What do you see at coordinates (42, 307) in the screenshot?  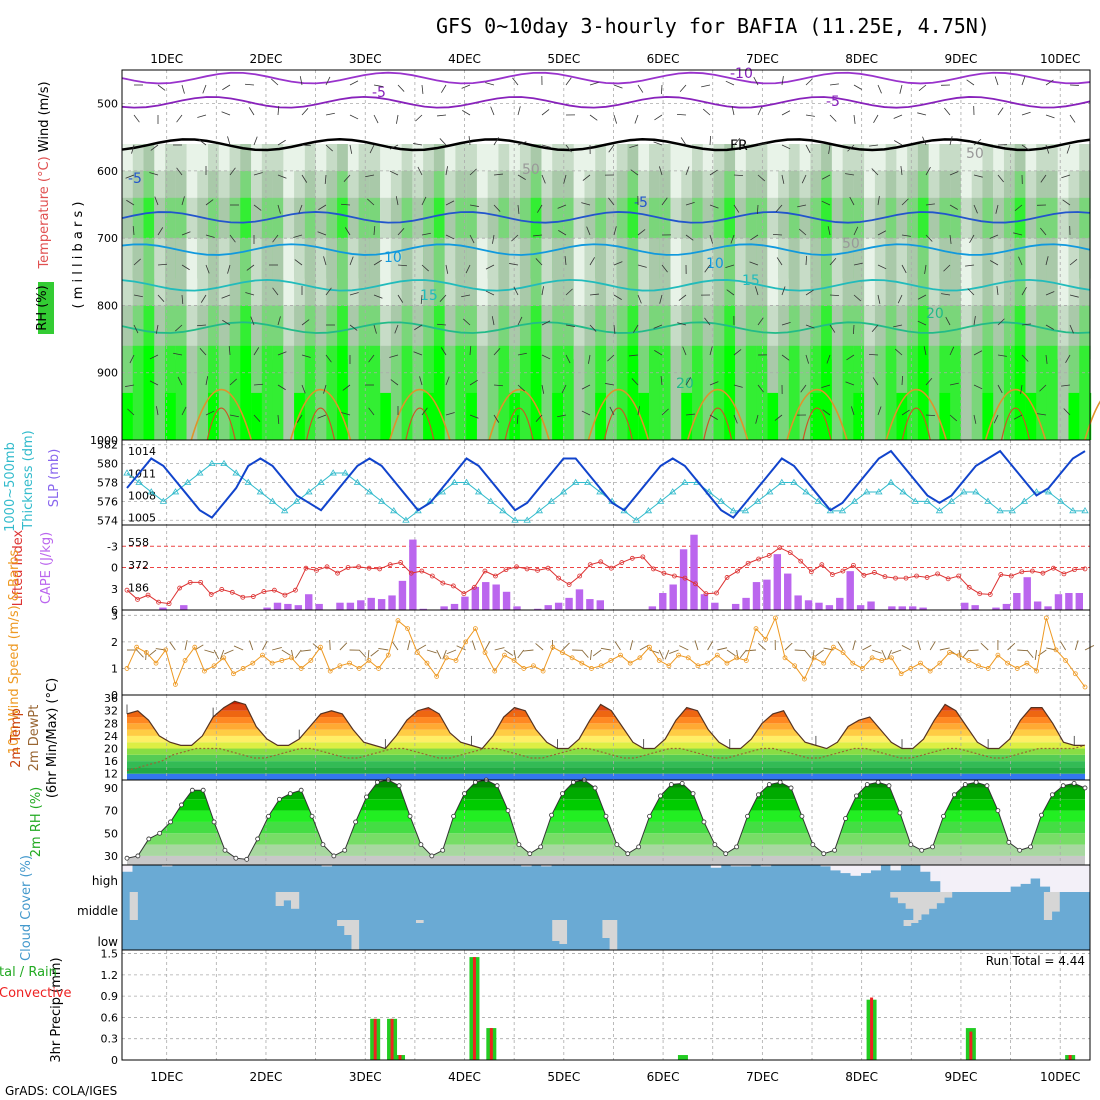 I see `y-axis-label: RH (%)` at bounding box center [42, 307].